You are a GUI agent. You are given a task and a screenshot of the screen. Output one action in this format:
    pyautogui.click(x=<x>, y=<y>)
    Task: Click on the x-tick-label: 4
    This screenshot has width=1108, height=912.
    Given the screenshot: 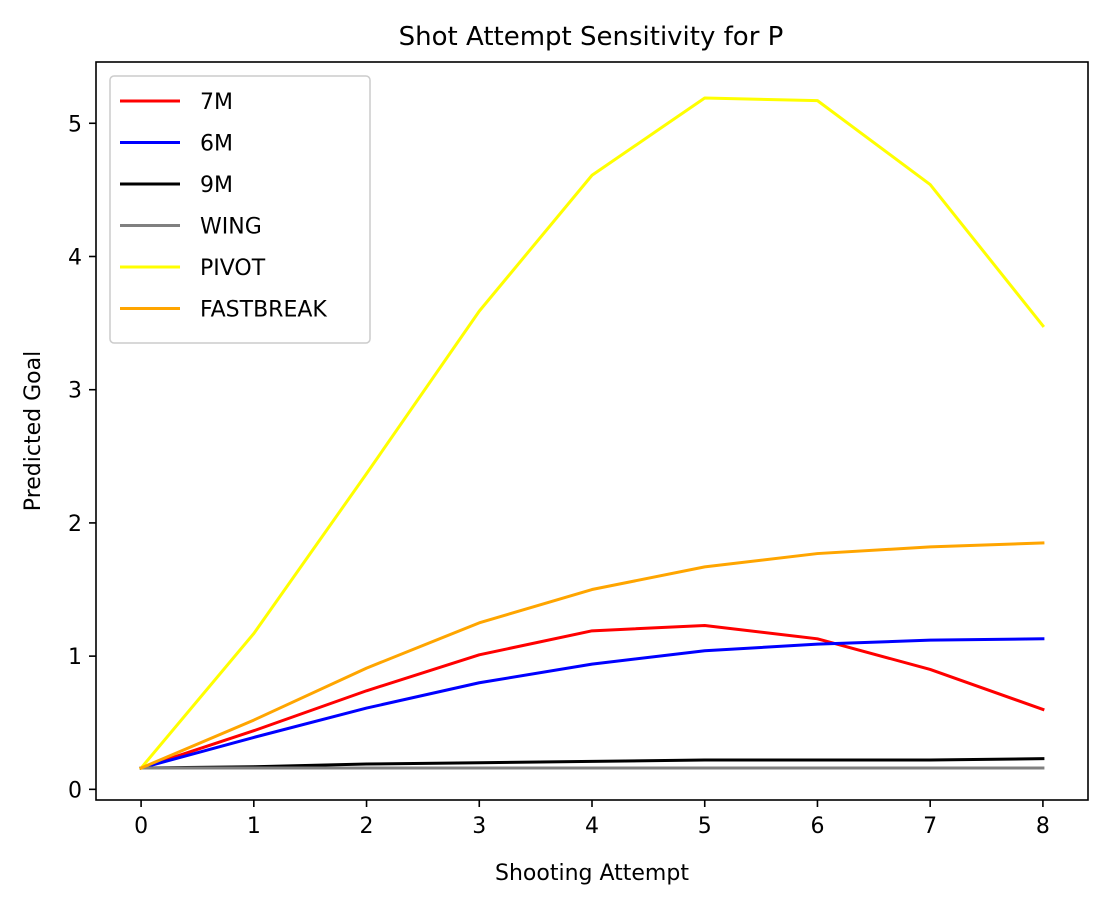 What is the action you would take?
    pyautogui.click(x=592, y=826)
    